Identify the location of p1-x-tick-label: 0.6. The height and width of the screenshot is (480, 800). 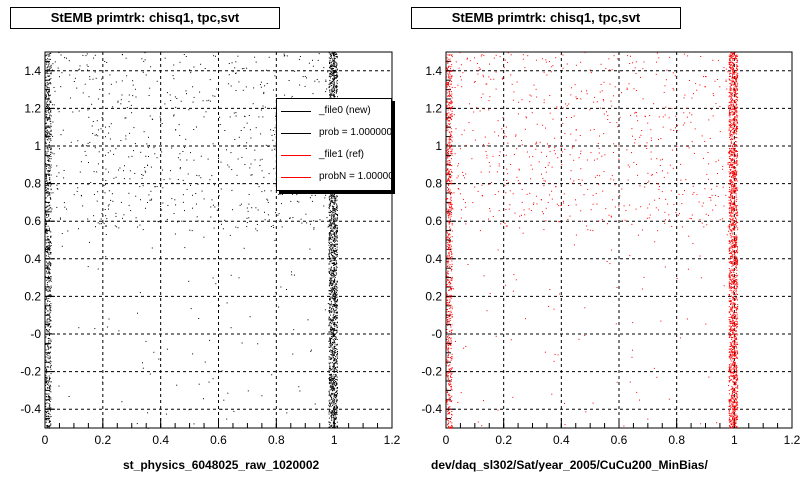
(619, 440).